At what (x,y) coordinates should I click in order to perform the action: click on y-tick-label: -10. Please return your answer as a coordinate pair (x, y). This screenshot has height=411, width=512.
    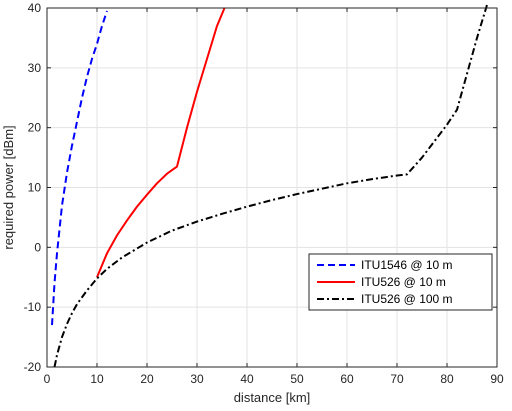
    Looking at the image, I should click on (33, 307).